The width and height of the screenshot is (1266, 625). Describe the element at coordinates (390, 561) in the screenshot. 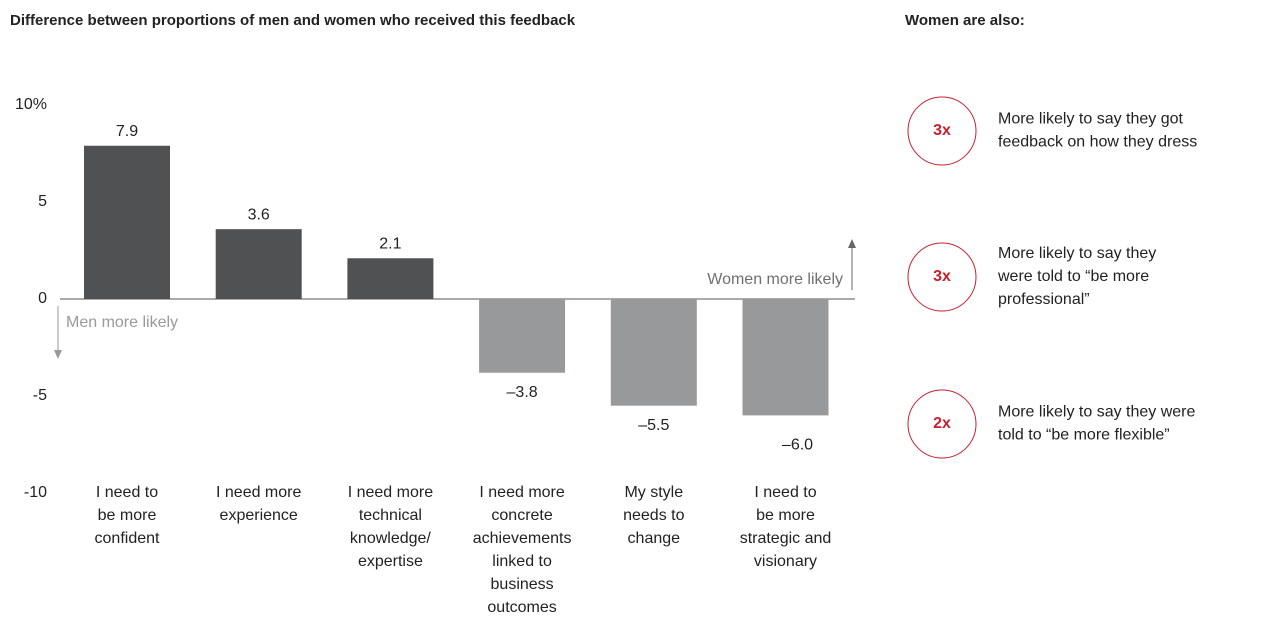

I see `x-tick-label: expertise` at that location.